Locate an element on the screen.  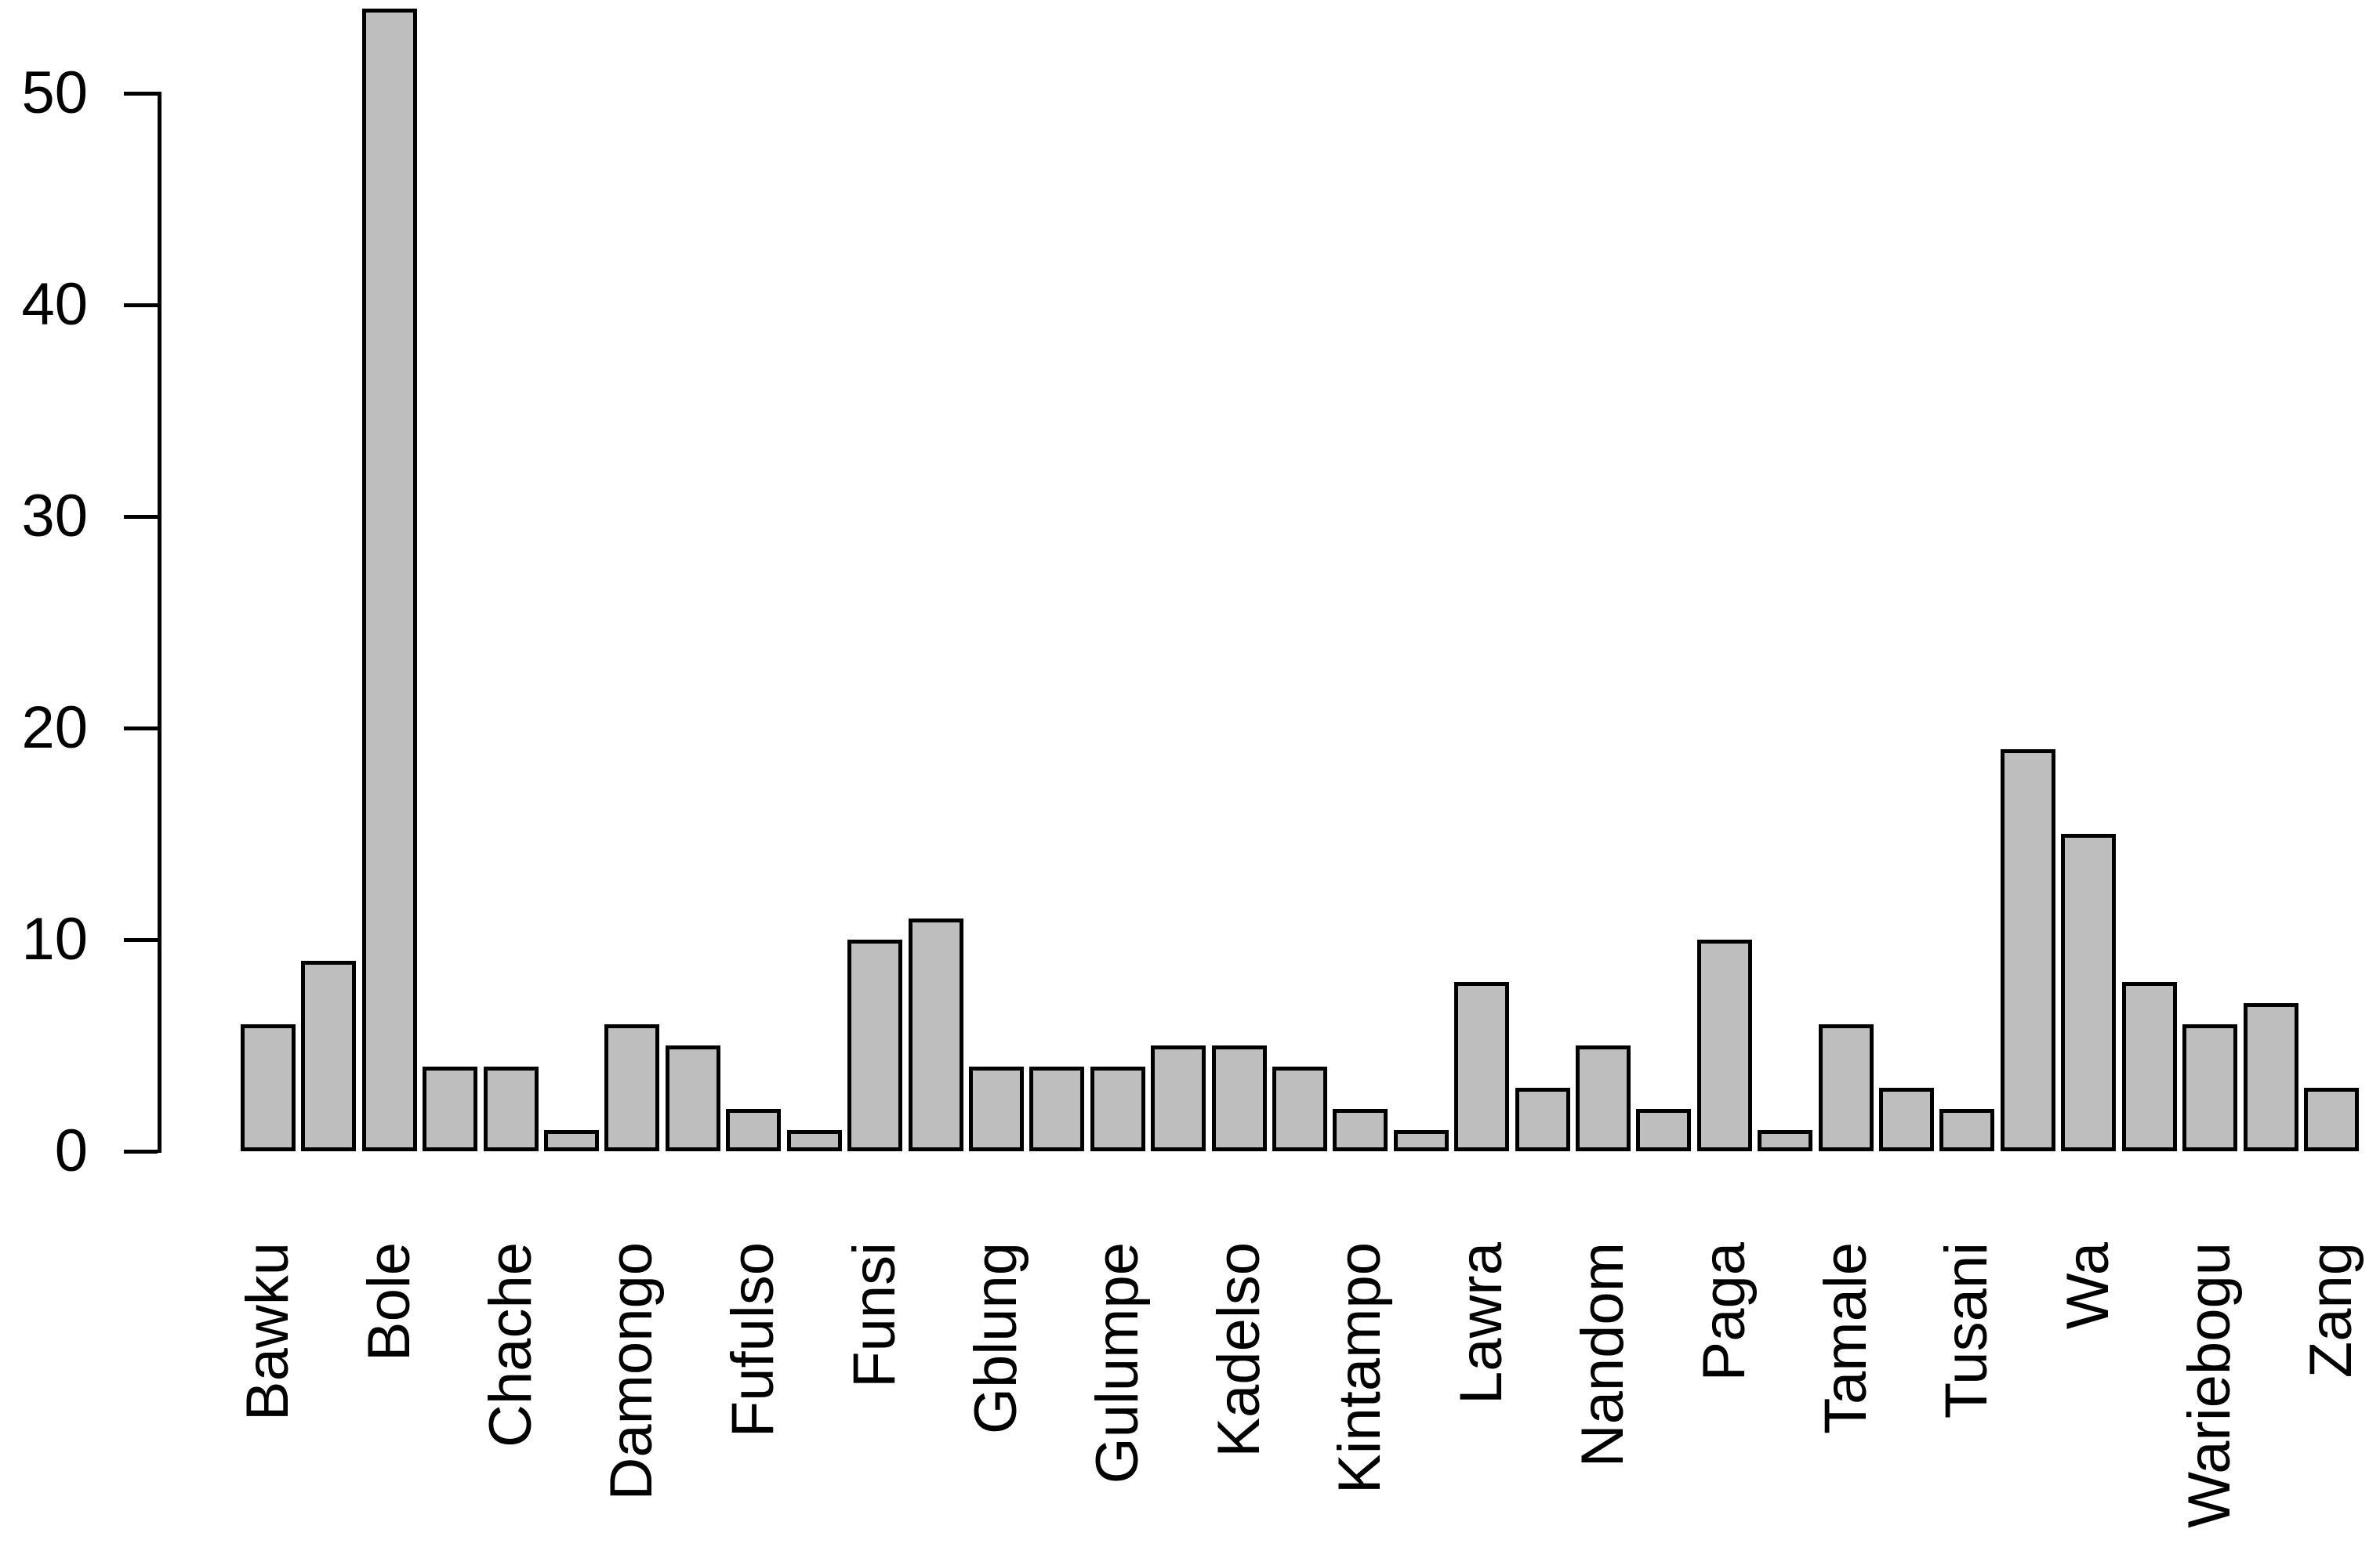
x-axis-label: Chache is located at coordinates (510, 1344).